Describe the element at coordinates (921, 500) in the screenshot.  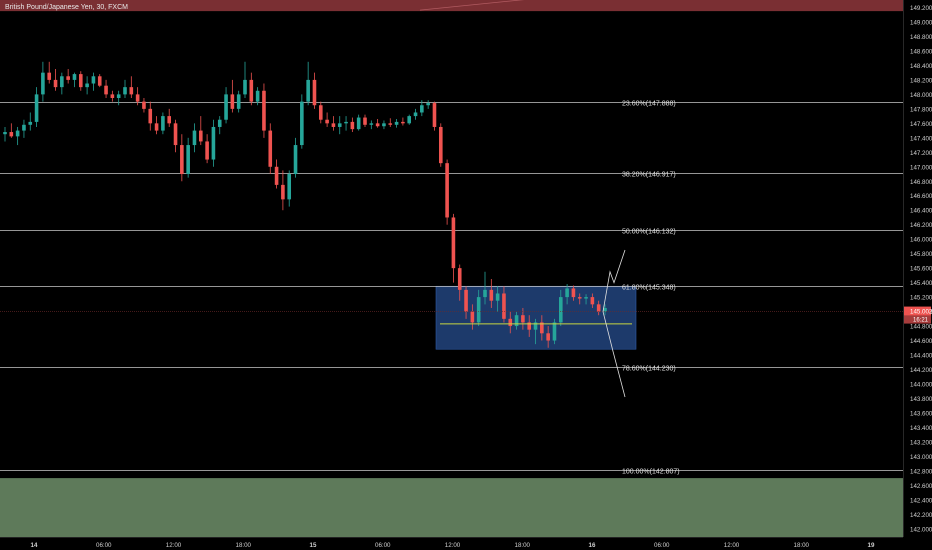
I see `price-tick-label: 142.400` at that location.